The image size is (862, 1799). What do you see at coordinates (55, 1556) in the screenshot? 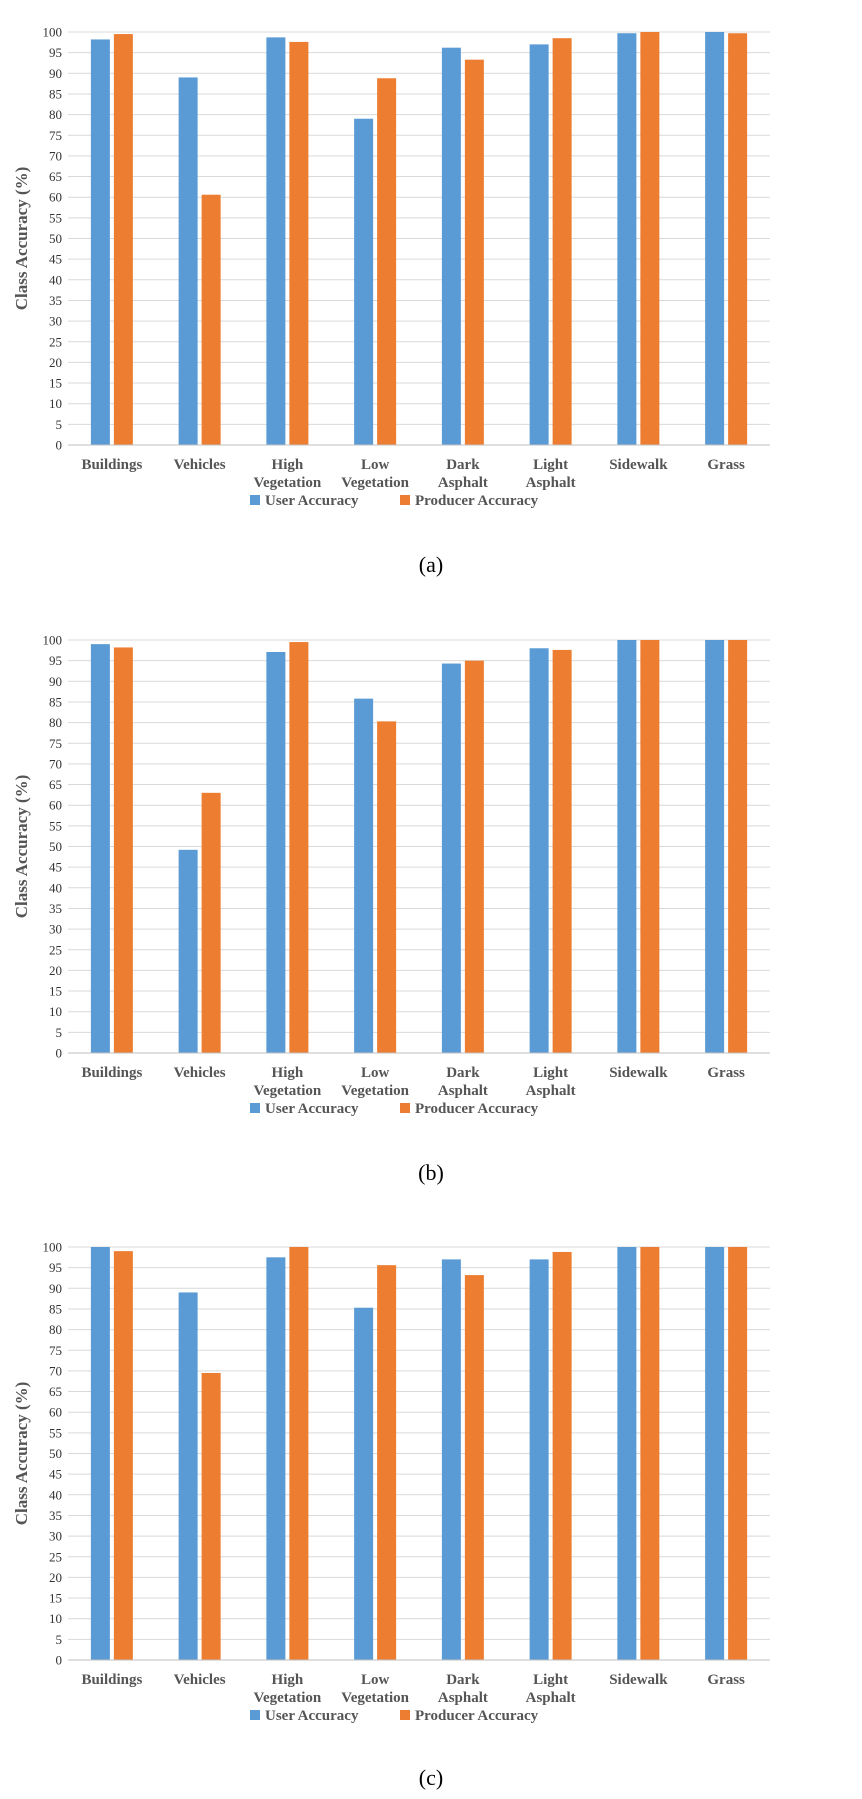
I see `y-tick-label: 25` at bounding box center [55, 1556].